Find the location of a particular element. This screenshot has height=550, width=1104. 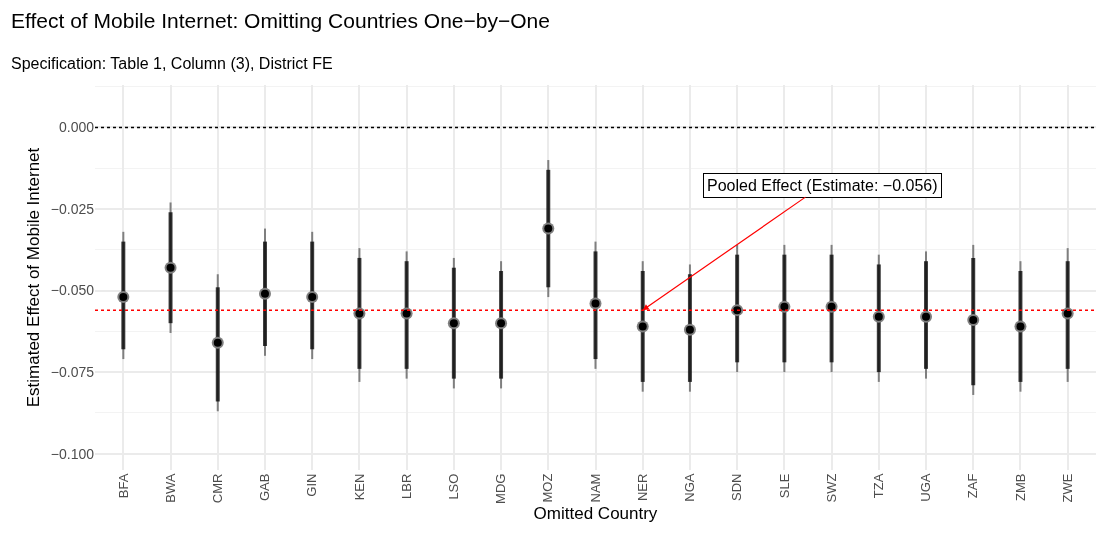

y-axis-title: Estimated Effect of Mobile Internet is located at coordinates (34, 277).